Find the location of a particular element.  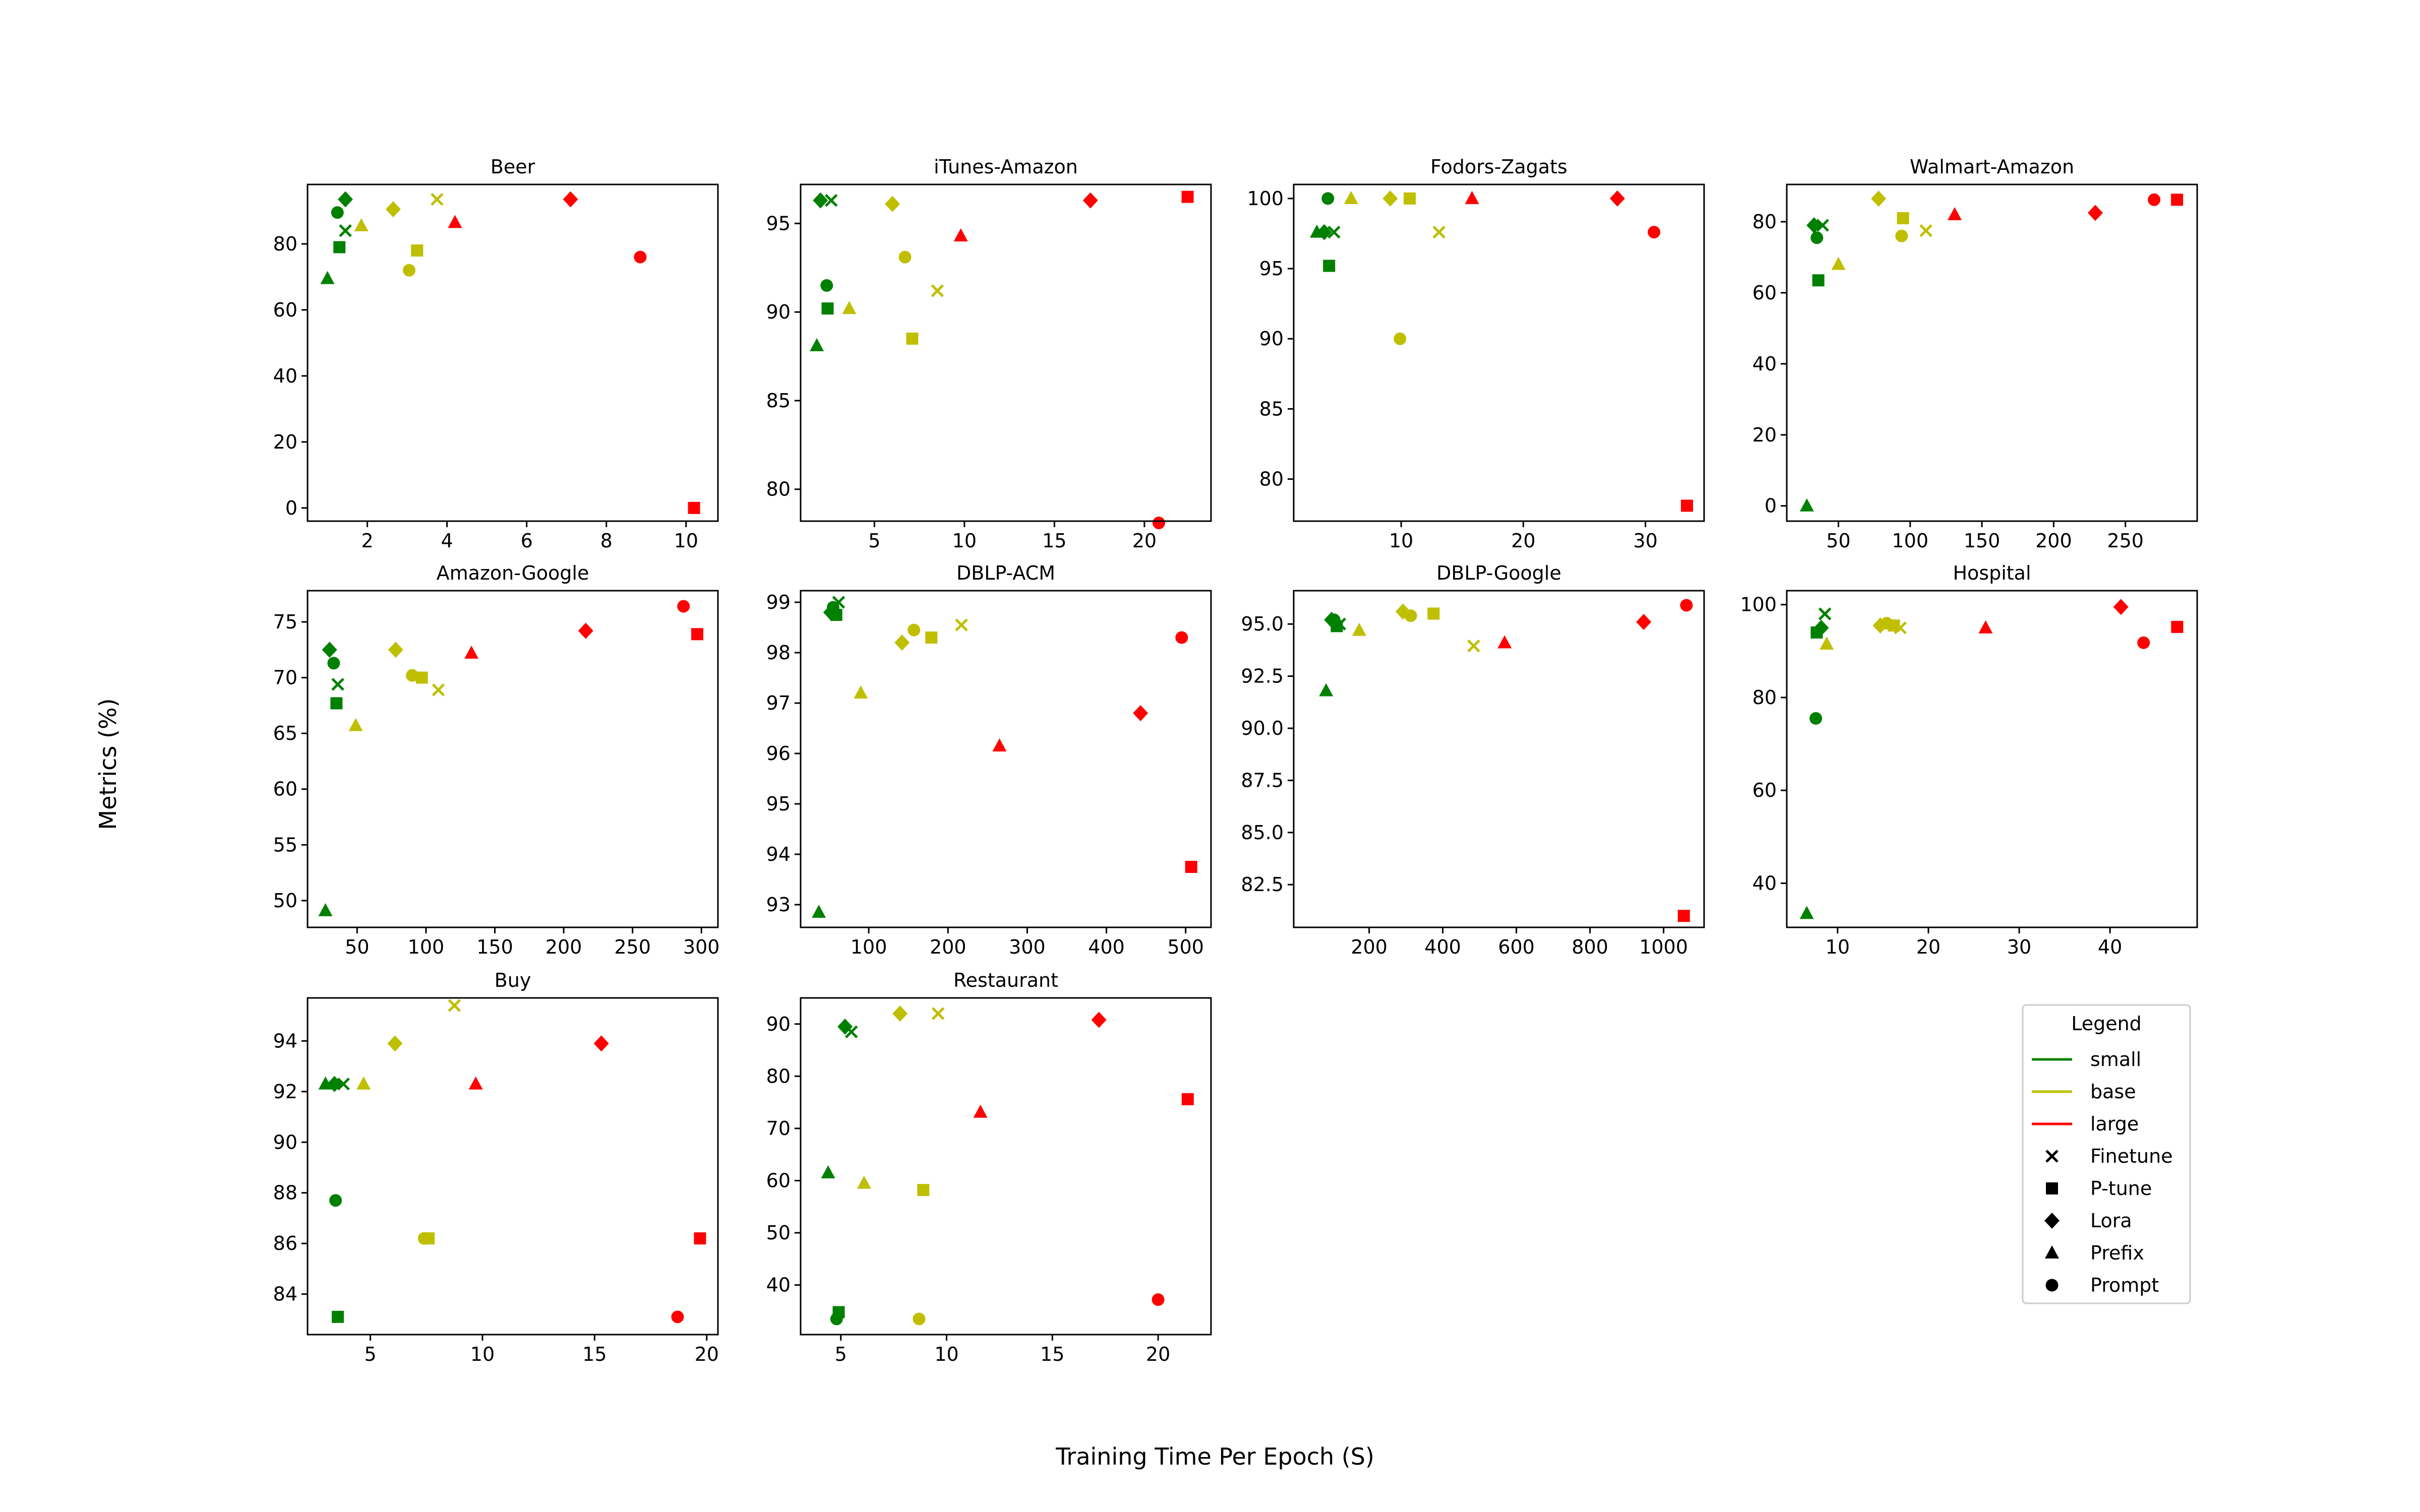

subplot-title: Amazon-Google is located at coordinates (513, 573).